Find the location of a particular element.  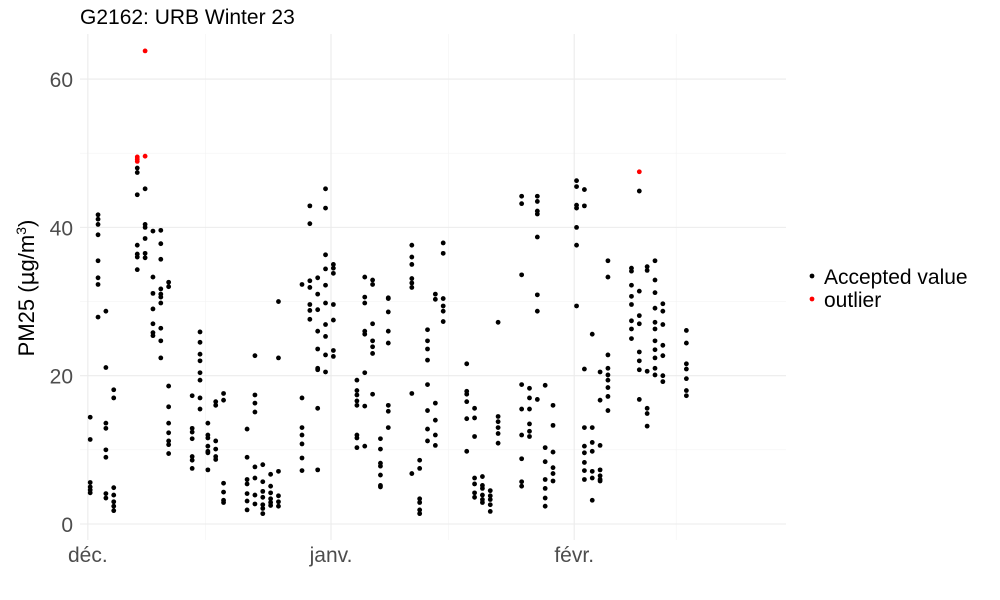

y-tick-label: 60 is located at coordinates (61, 80).